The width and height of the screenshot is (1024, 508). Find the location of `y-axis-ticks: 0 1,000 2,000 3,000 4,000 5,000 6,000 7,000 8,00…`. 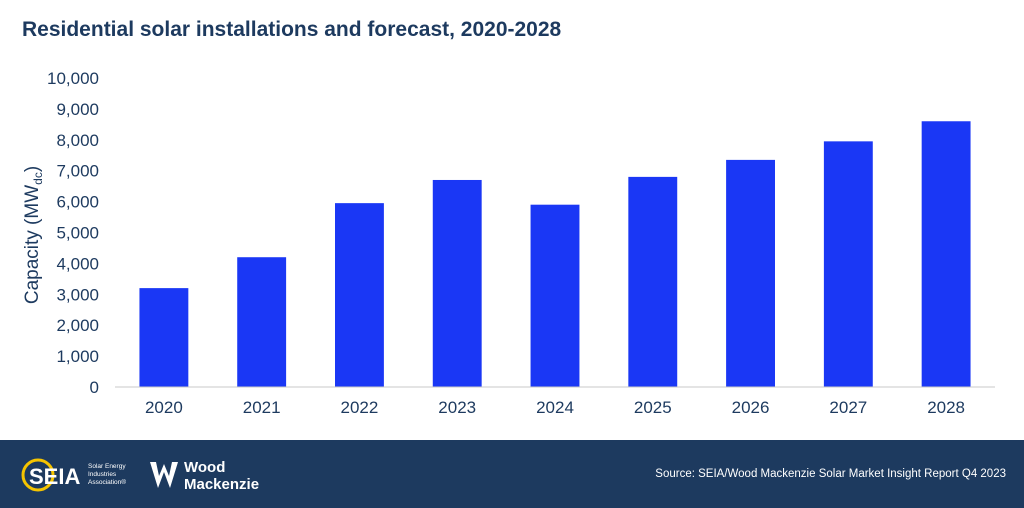

y-axis-ticks: 0 1,000 2,000 3,000 4,000 5,000 6,000 7,000 8,00… is located at coordinates (73, 233).